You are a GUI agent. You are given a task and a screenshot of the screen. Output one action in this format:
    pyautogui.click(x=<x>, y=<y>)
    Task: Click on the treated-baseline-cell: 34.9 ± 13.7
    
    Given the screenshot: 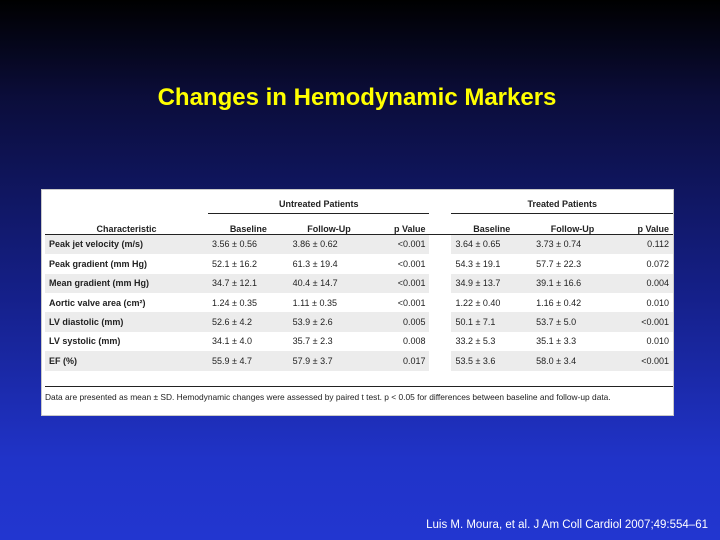 What is the action you would take?
    pyautogui.click(x=492, y=283)
    